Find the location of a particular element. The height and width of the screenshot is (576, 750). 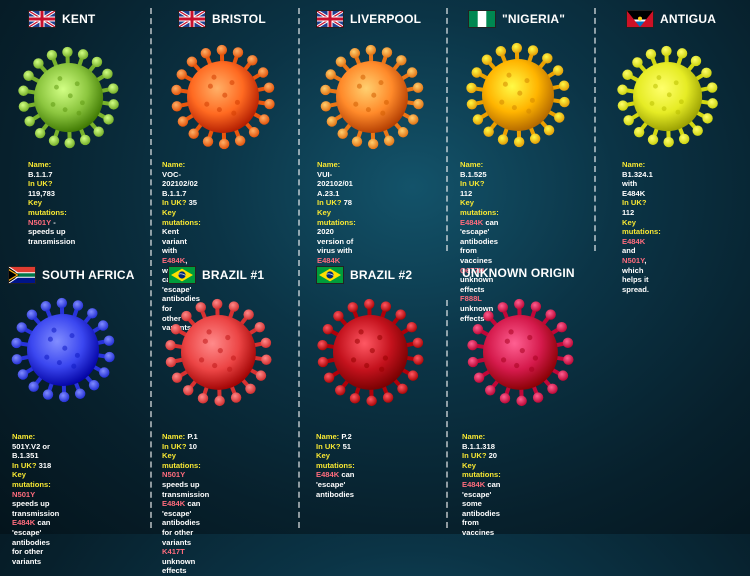

info-value: B.1.1.318 is located at coordinates (478, 446).